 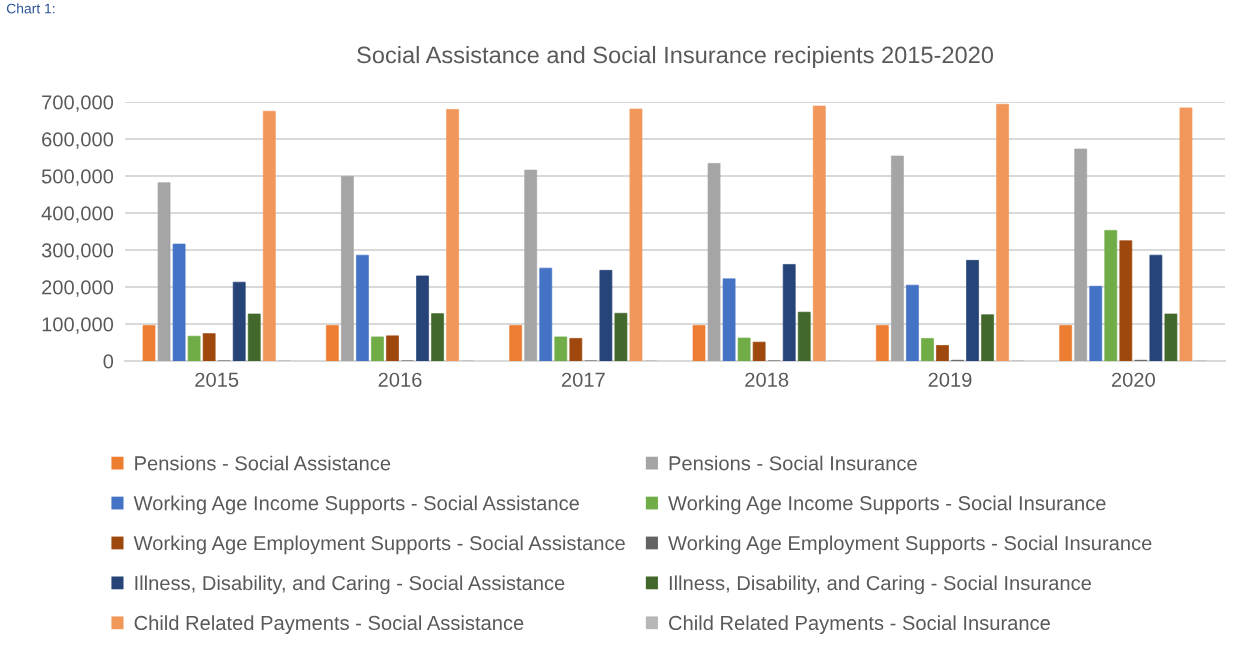 What do you see at coordinates (263, 463) in the screenshot?
I see `legend-label: Pensions - Social Assistance` at bounding box center [263, 463].